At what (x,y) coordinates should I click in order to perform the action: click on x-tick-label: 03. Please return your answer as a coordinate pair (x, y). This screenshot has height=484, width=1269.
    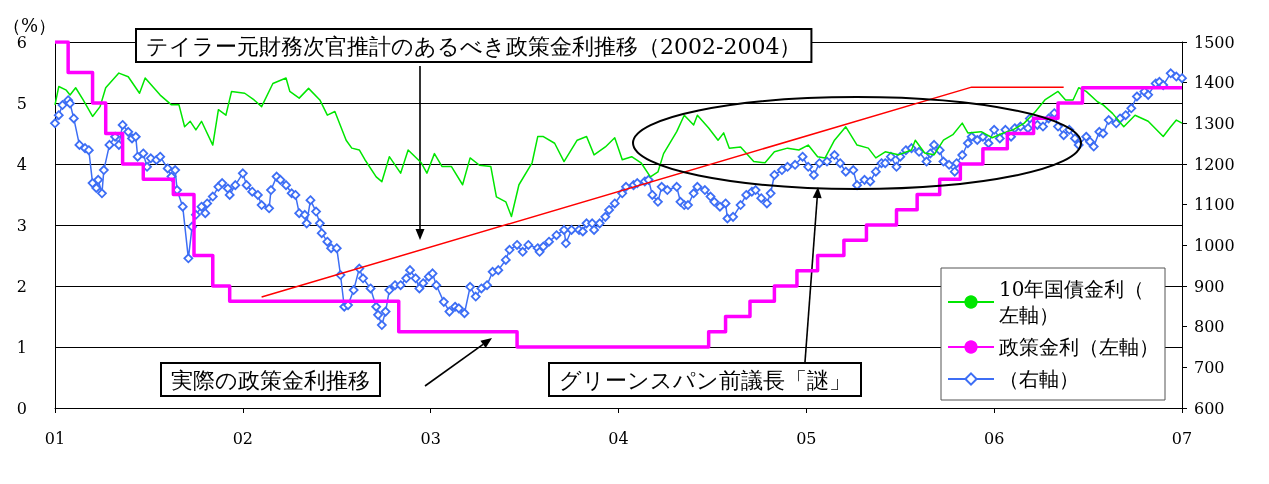
    Looking at the image, I should click on (430, 438).